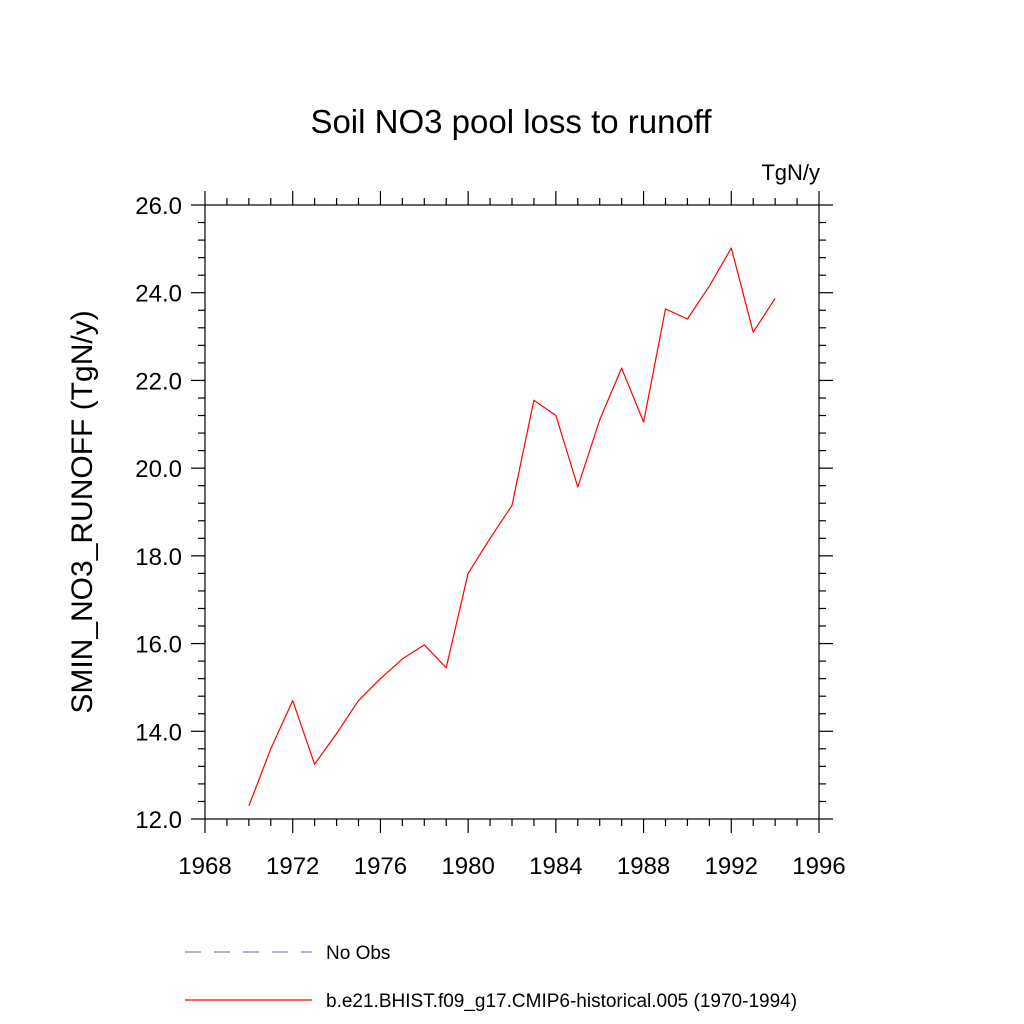 Image resolution: width=1024 pixels, height=1024 pixels. Describe the element at coordinates (731, 866) in the screenshot. I see `x-tick-label: 1992` at that location.